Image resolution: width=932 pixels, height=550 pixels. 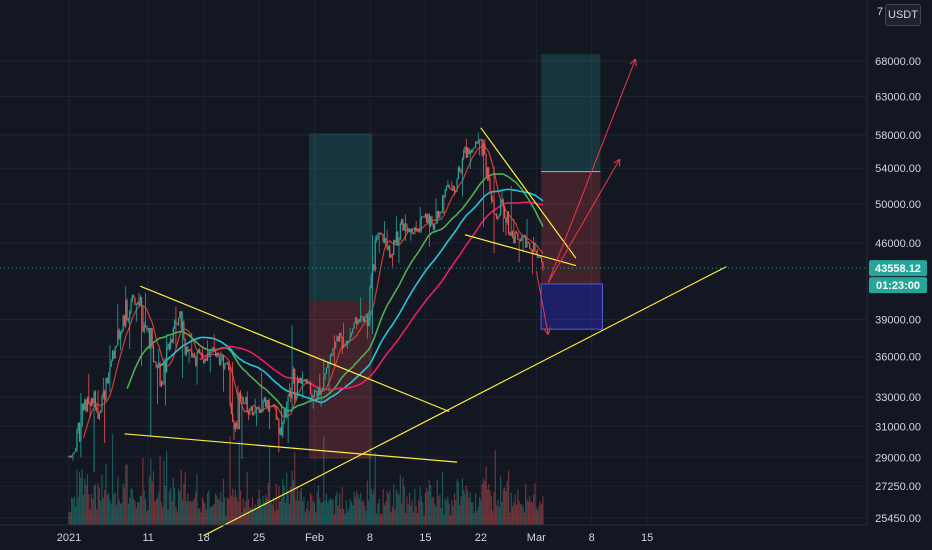 I want to click on price-tick-label: 54000.00, so click(x=898, y=169).